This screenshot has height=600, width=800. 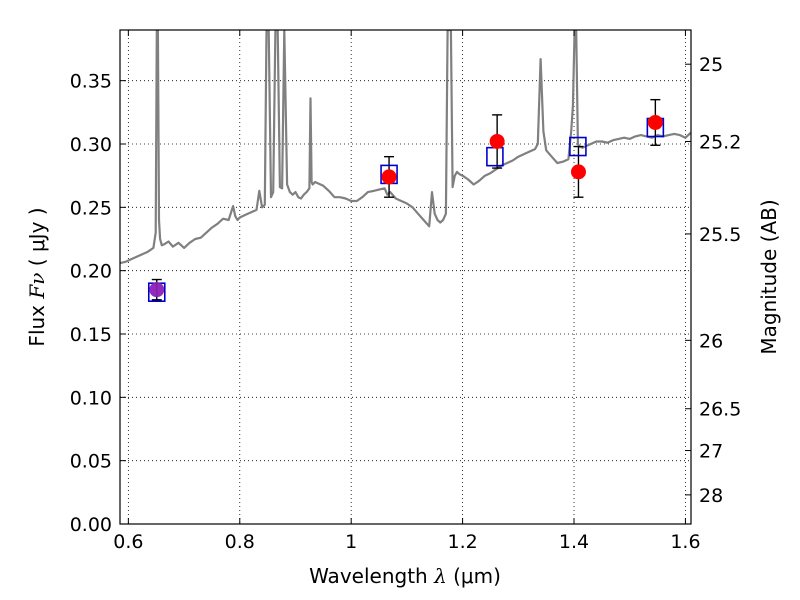 What do you see at coordinates (720, 235) in the screenshot?
I see `y2-tick-label: 25.5` at bounding box center [720, 235].